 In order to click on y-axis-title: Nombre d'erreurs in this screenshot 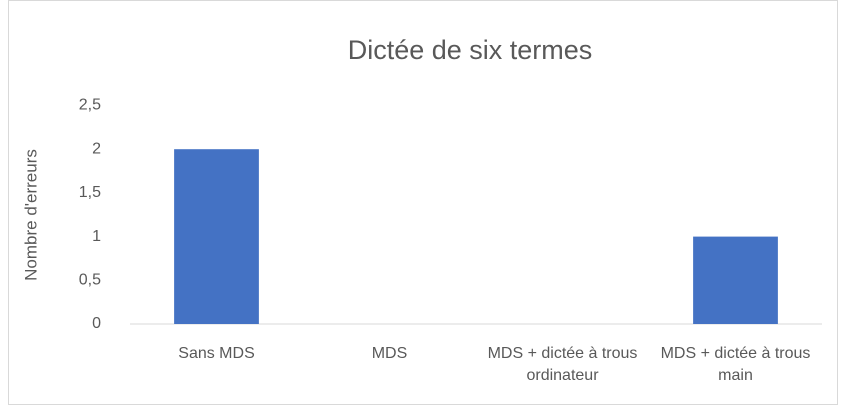, I will do `click(30, 215)`.